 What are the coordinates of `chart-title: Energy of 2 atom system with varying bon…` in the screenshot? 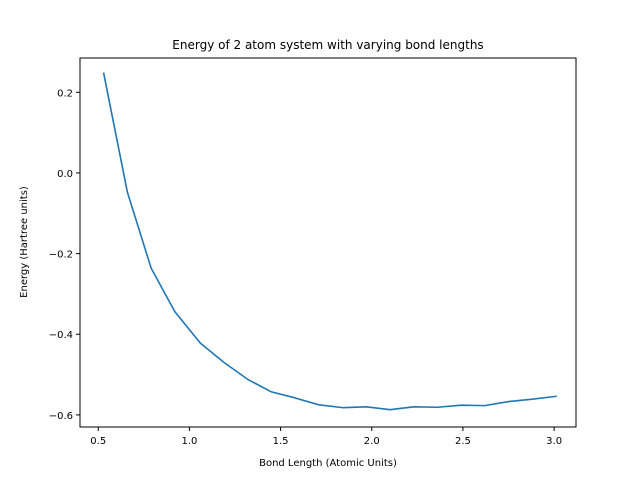 It's located at (327, 45).